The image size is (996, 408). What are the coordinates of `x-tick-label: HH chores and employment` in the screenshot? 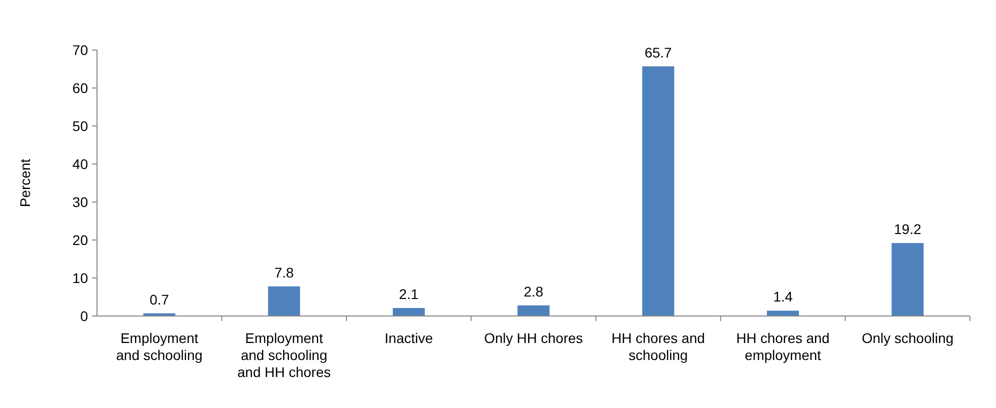 It's located at (783, 346).